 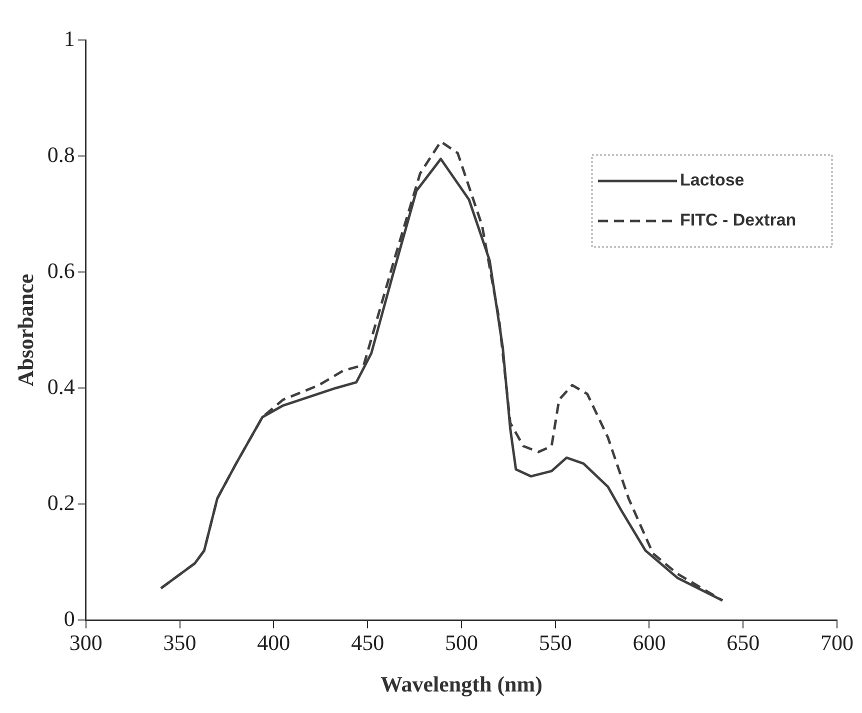 I want to click on x-tick-label: 450, so click(x=367, y=643).